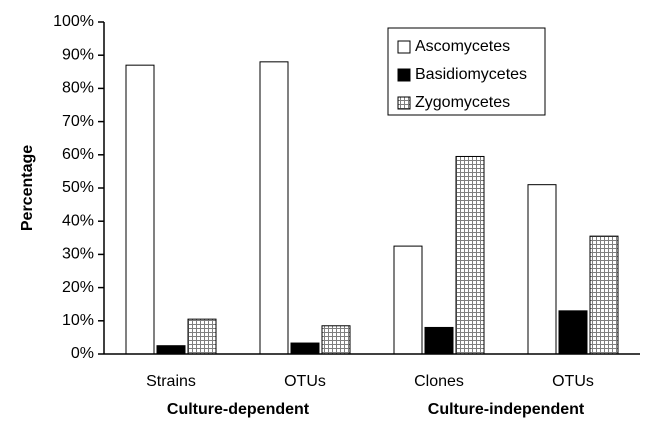 This screenshot has width=646, height=423. What do you see at coordinates (506, 409) in the screenshot?
I see `group-label: Culture-independent` at bounding box center [506, 409].